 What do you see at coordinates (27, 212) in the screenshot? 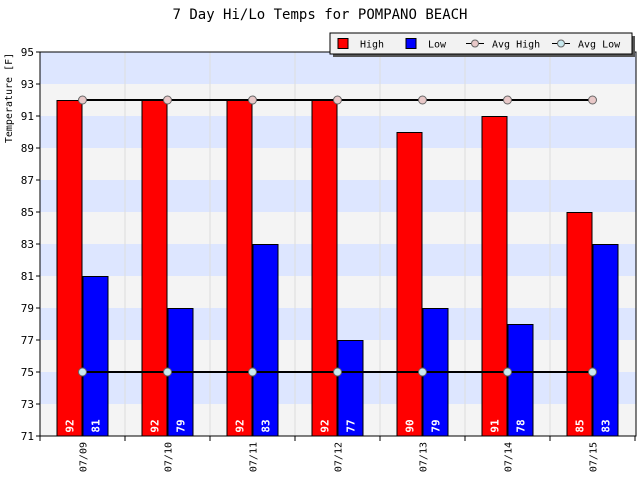
I see `y-tick-label: 85` at bounding box center [27, 212].